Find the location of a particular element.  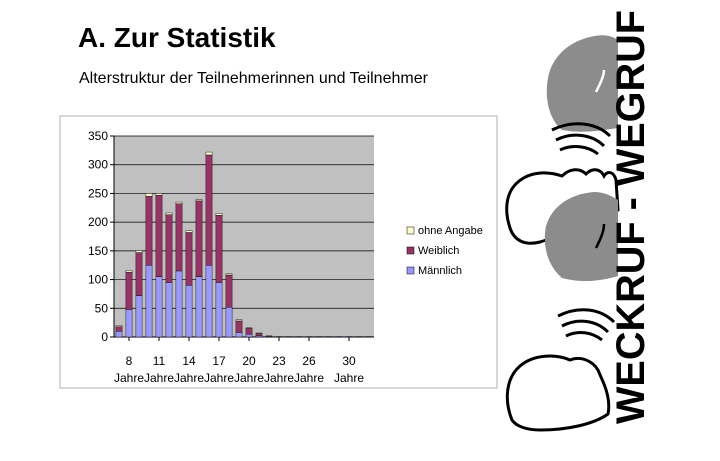

logo-text: WECKRUF - WEGRUF is located at coordinates (631, 217).